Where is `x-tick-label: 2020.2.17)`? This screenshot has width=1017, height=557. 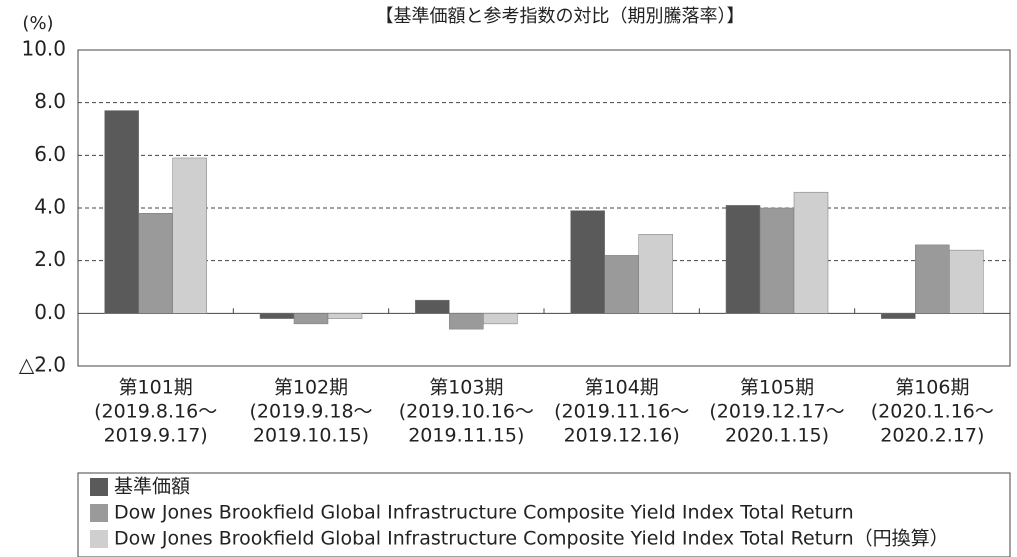
x-tick-label: 2020.2.17) is located at coordinates (932, 436).